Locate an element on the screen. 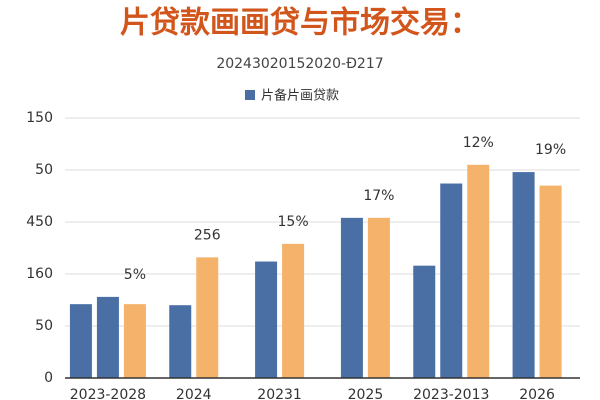 The width and height of the screenshot is (600, 400). annotation: 5% is located at coordinates (135, 275).